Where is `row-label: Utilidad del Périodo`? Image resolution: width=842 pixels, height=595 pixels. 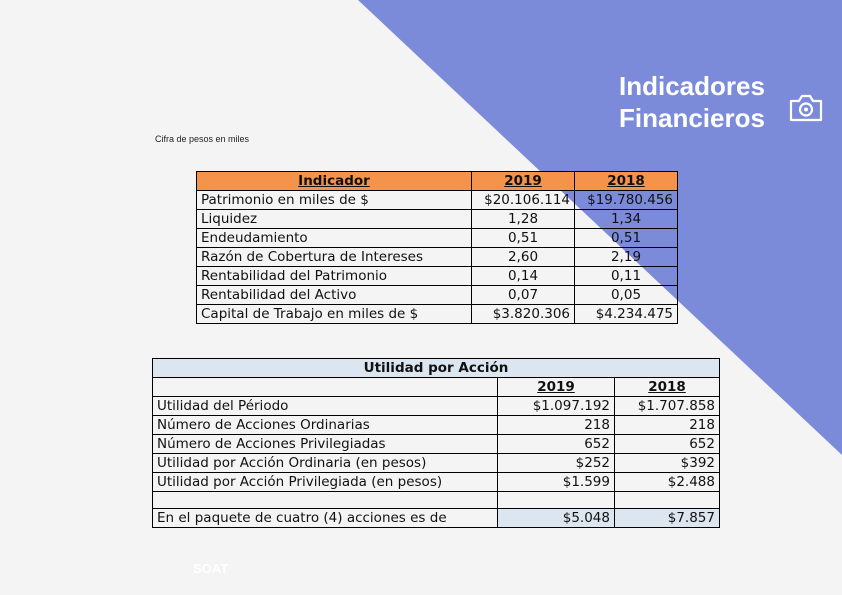 row-label: Utilidad del Périodo is located at coordinates (325, 406).